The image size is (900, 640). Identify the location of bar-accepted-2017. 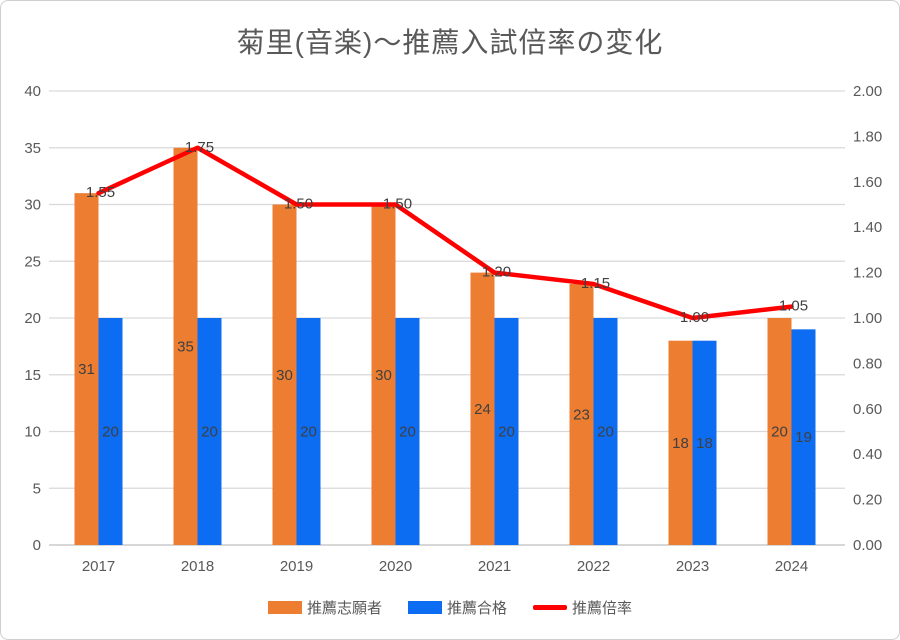
(110, 431).